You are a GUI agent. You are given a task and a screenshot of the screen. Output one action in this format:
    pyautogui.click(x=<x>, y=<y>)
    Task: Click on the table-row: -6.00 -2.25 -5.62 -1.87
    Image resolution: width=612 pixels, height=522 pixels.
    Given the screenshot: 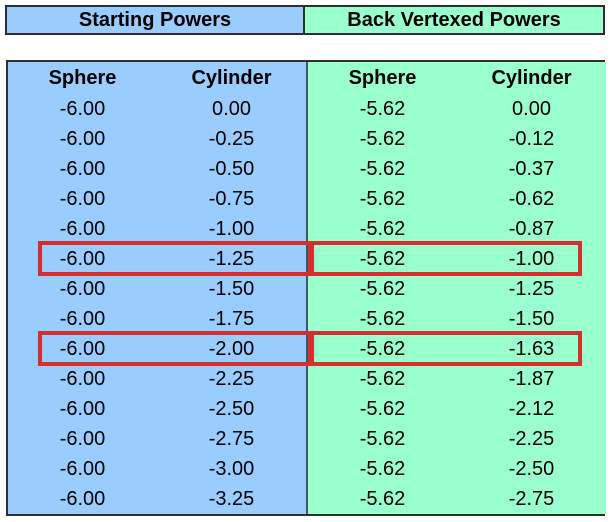 What is the action you would take?
    pyautogui.click(x=307, y=379)
    